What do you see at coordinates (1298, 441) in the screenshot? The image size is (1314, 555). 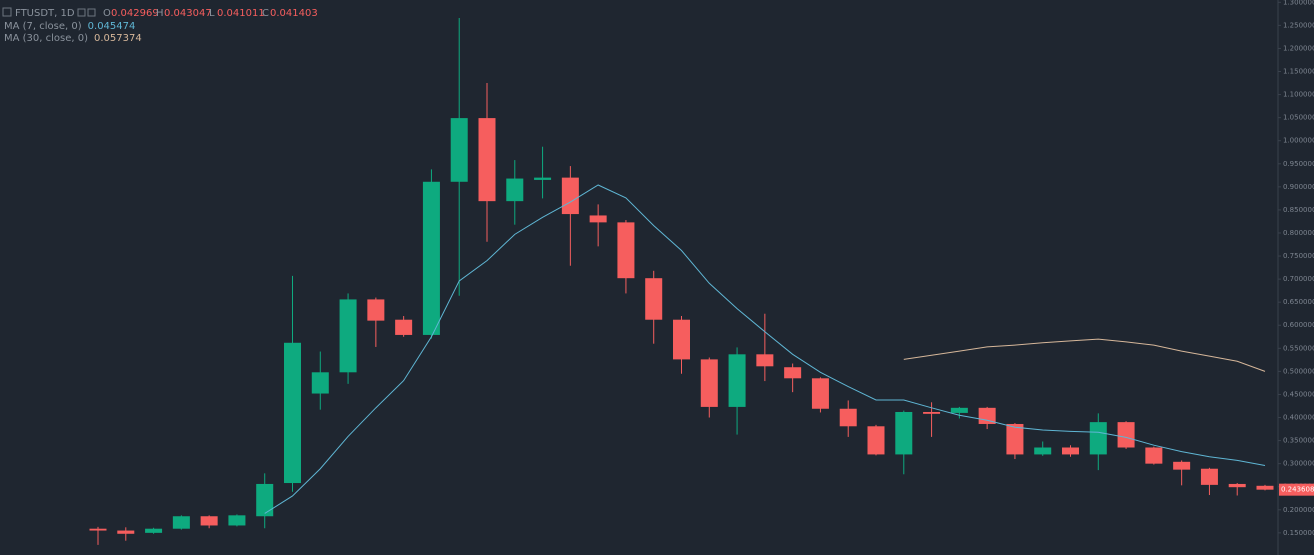 I see `y-tick-label: 0.350000` at bounding box center [1298, 441].